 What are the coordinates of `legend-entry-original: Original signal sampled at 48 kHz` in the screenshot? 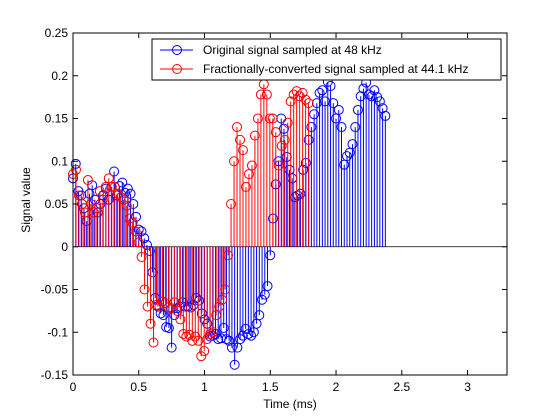 It's located at (292, 50).